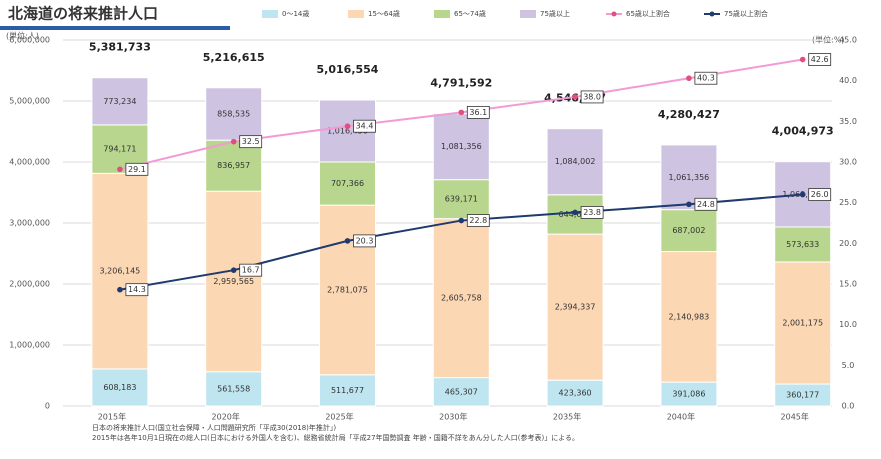  Describe the element at coordinates (848, 202) in the screenshot. I see `y2-tick-label: 25.0` at that location.